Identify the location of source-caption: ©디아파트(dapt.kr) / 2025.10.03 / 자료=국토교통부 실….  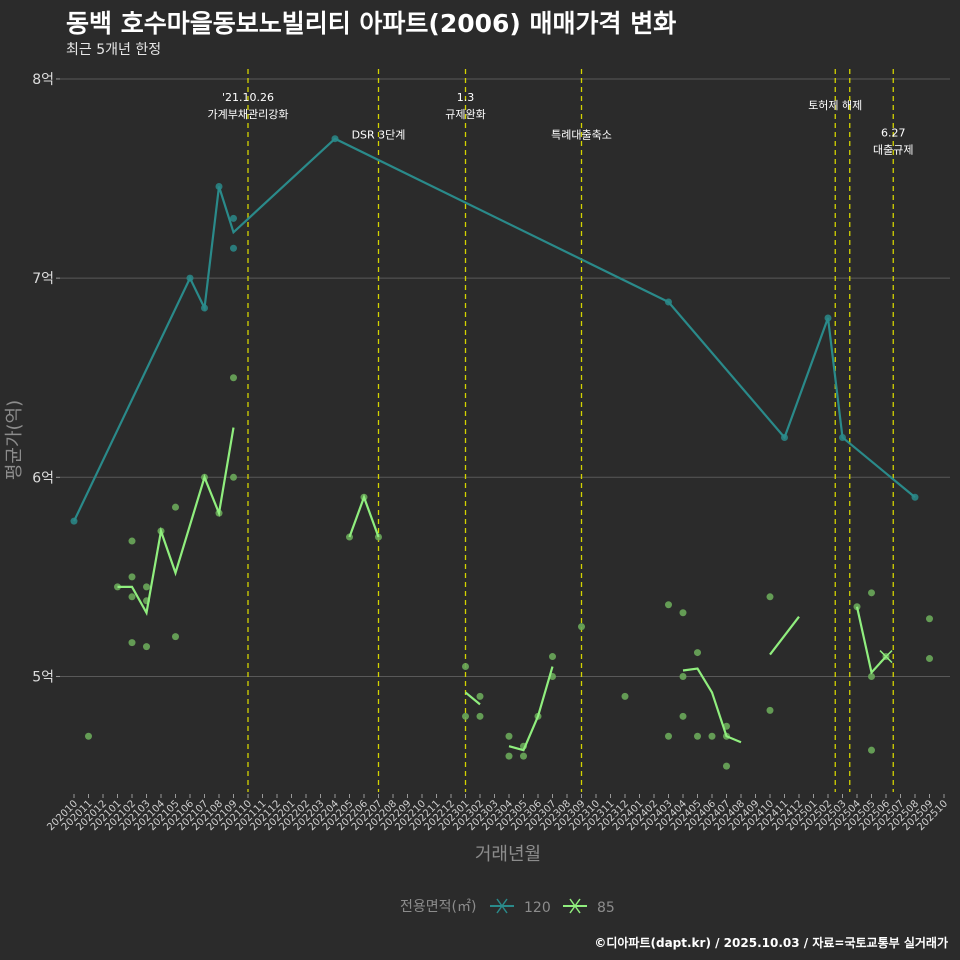
(771, 943).